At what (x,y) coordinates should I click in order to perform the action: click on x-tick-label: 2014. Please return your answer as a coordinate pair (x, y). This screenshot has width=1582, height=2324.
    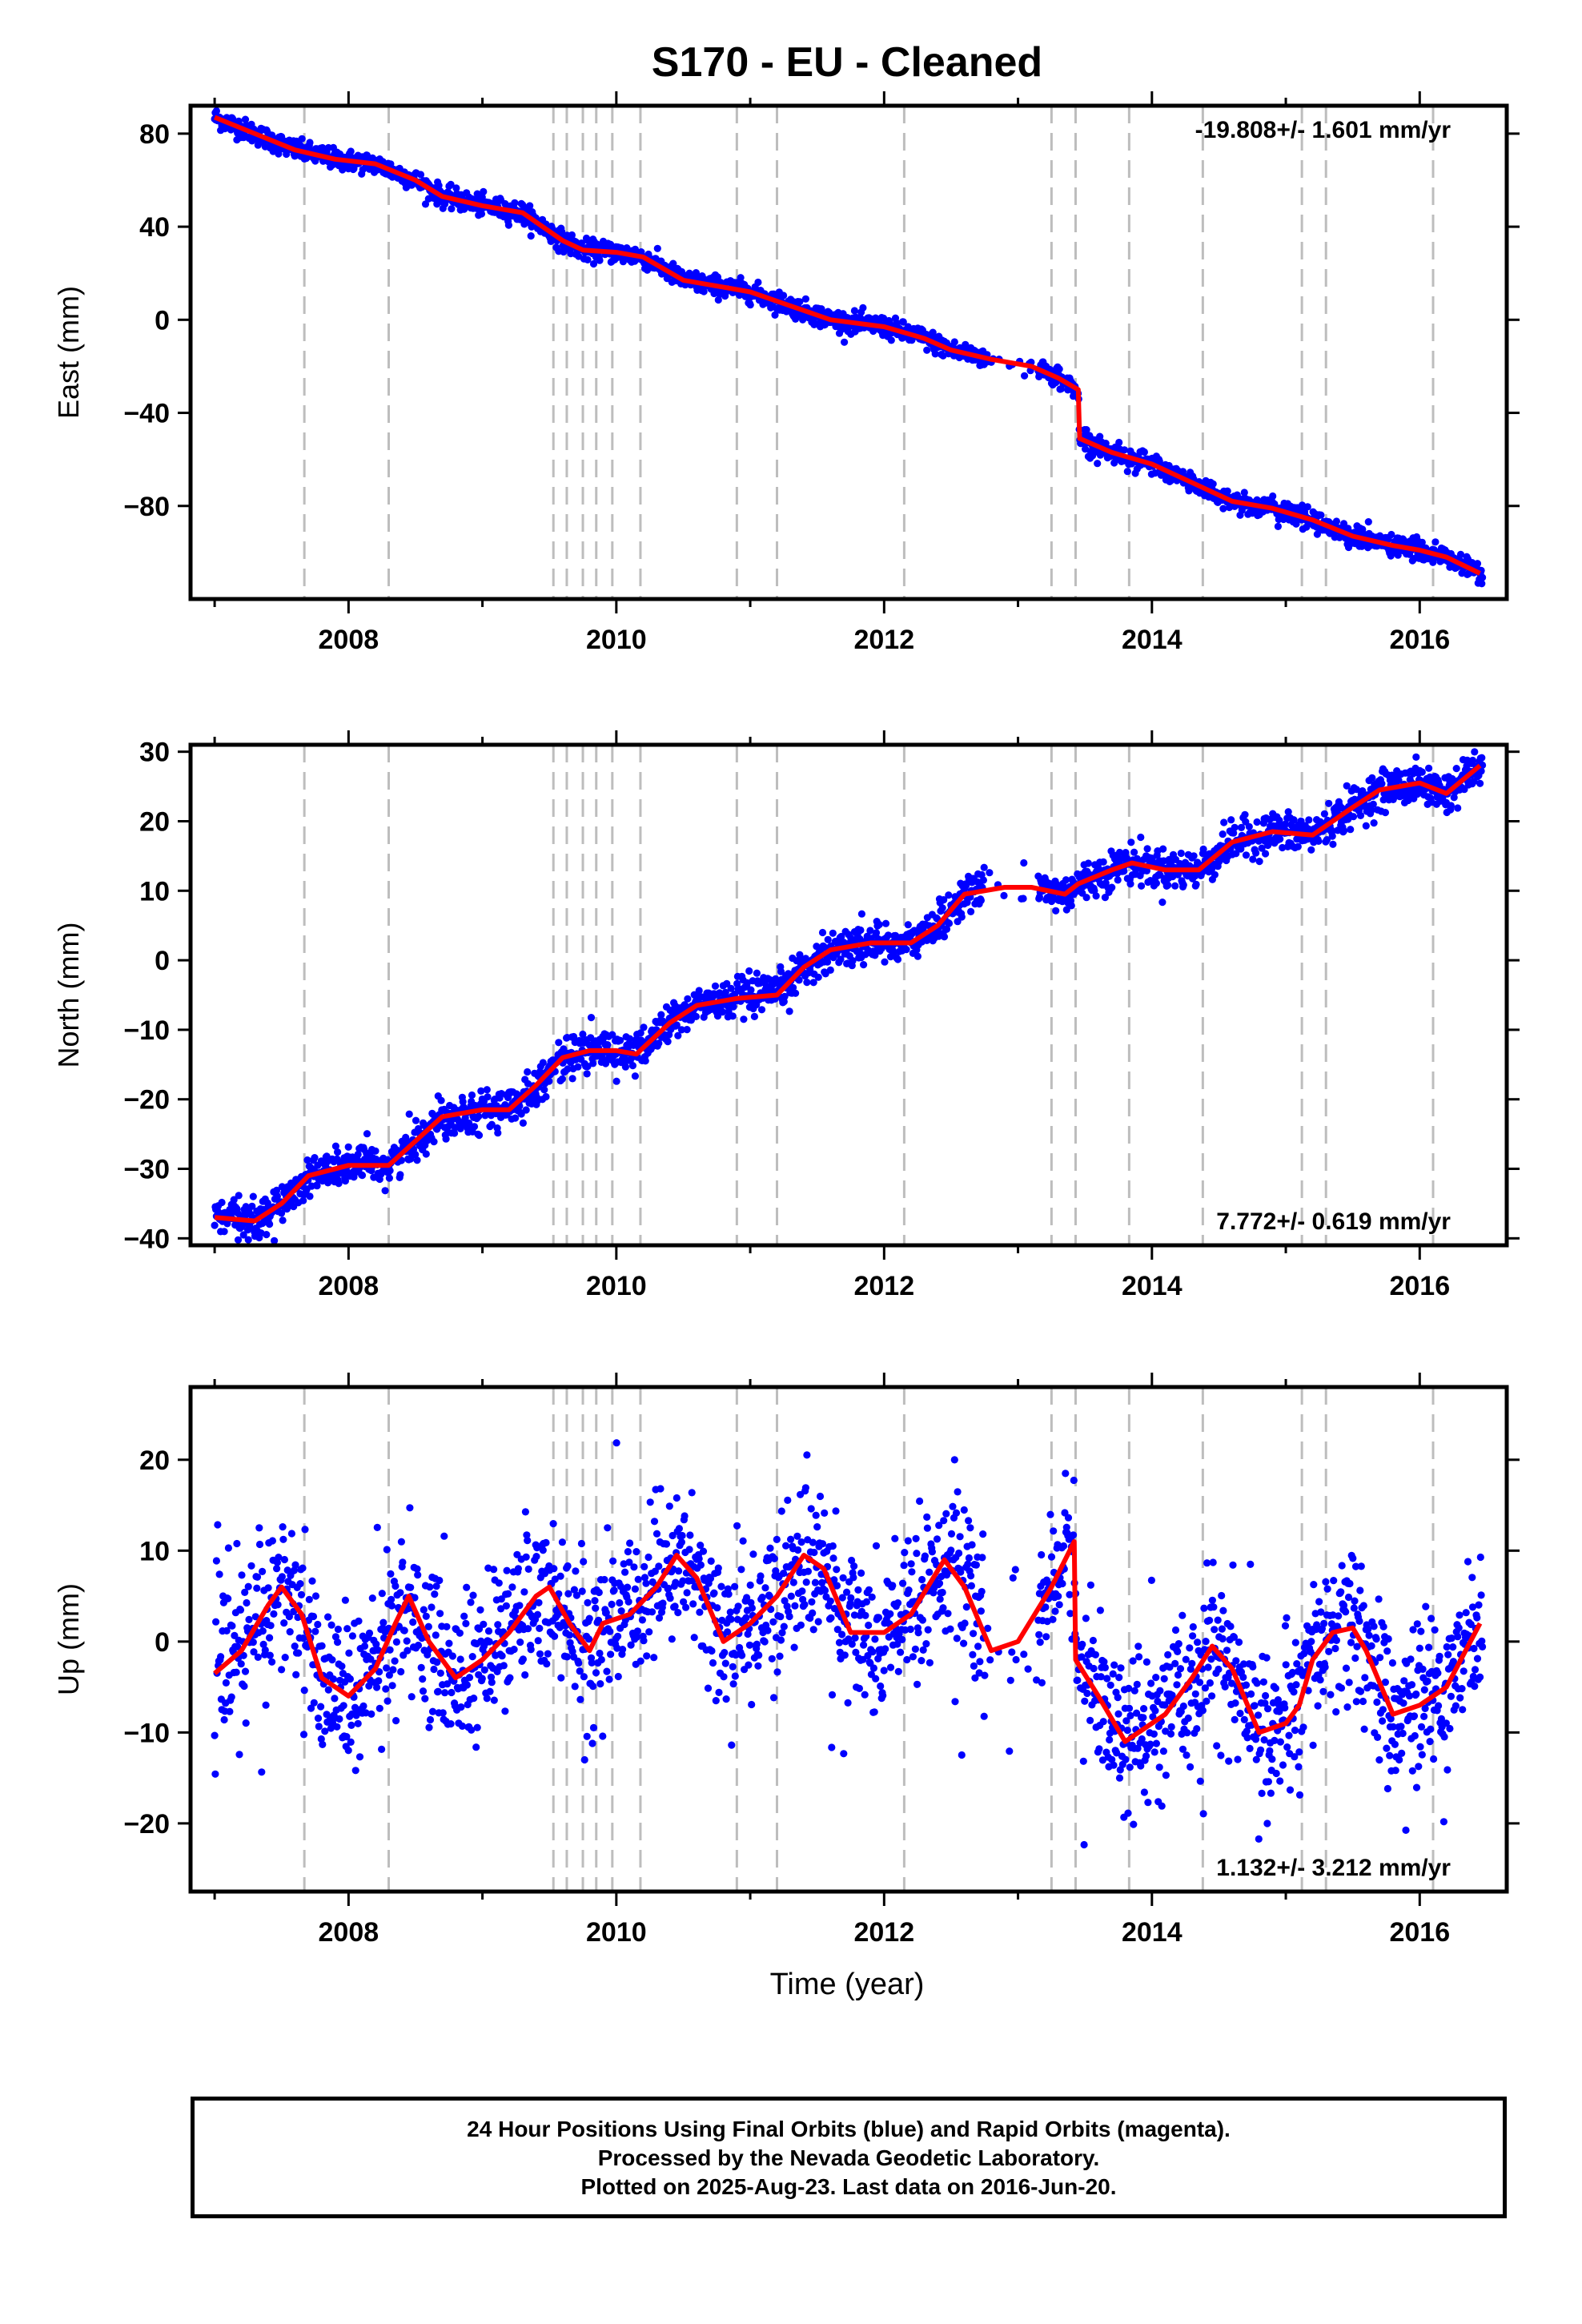
    Looking at the image, I should click on (1152, 1286).